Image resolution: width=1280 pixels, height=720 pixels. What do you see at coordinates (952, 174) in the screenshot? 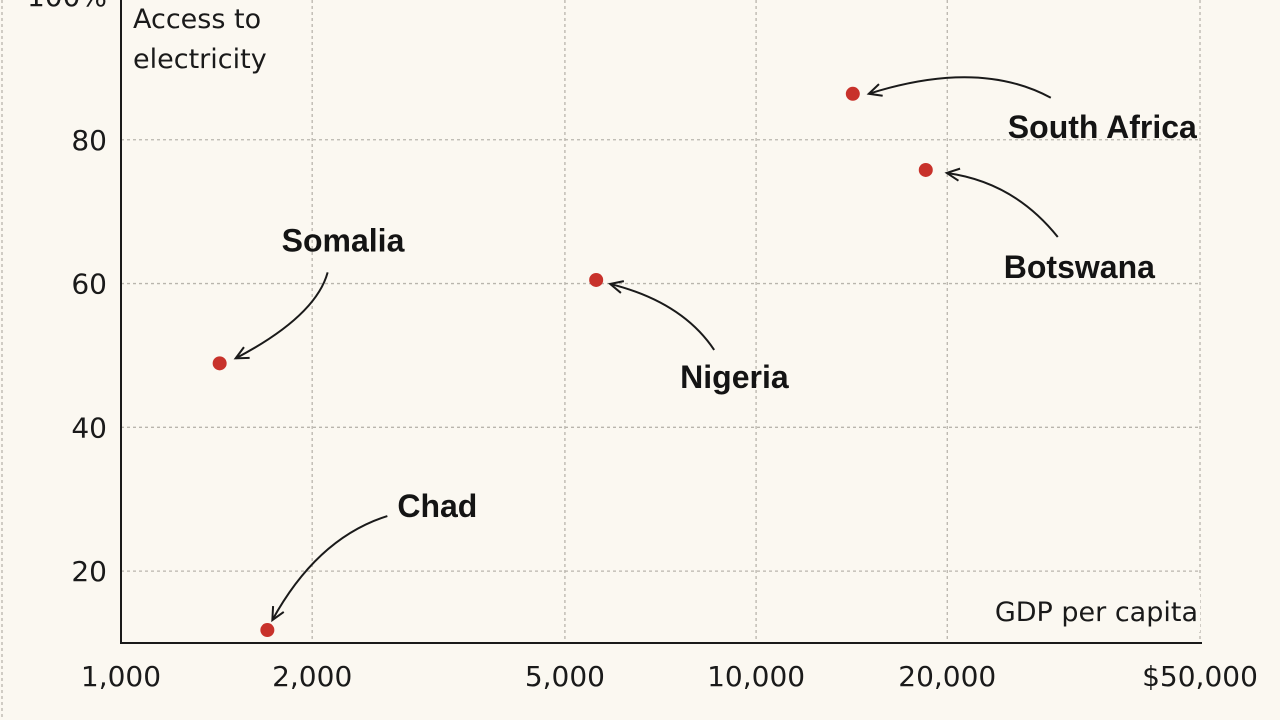
I see `arrowhead-botswana` at bounding box center [952, 174].